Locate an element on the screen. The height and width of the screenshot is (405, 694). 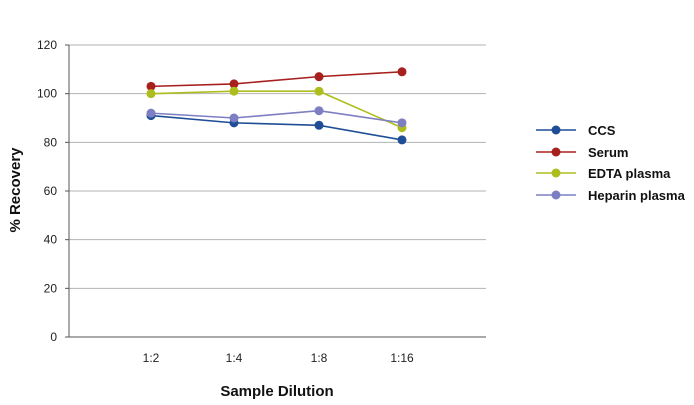
y-tick-label: 60 is located at coordinates (51, 191).